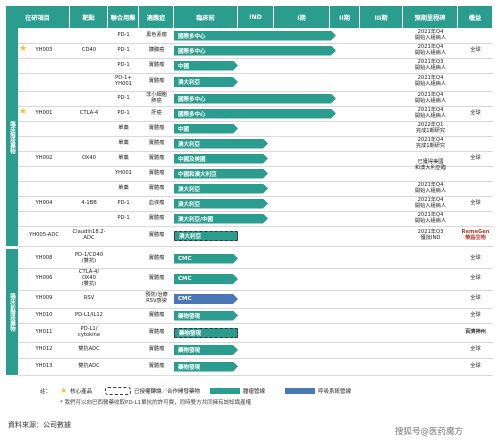  What do you see at coordinates (156, 202) in the screenshot?
I see `indication-cell: 血液瘤` at bounding box center [156, 202].